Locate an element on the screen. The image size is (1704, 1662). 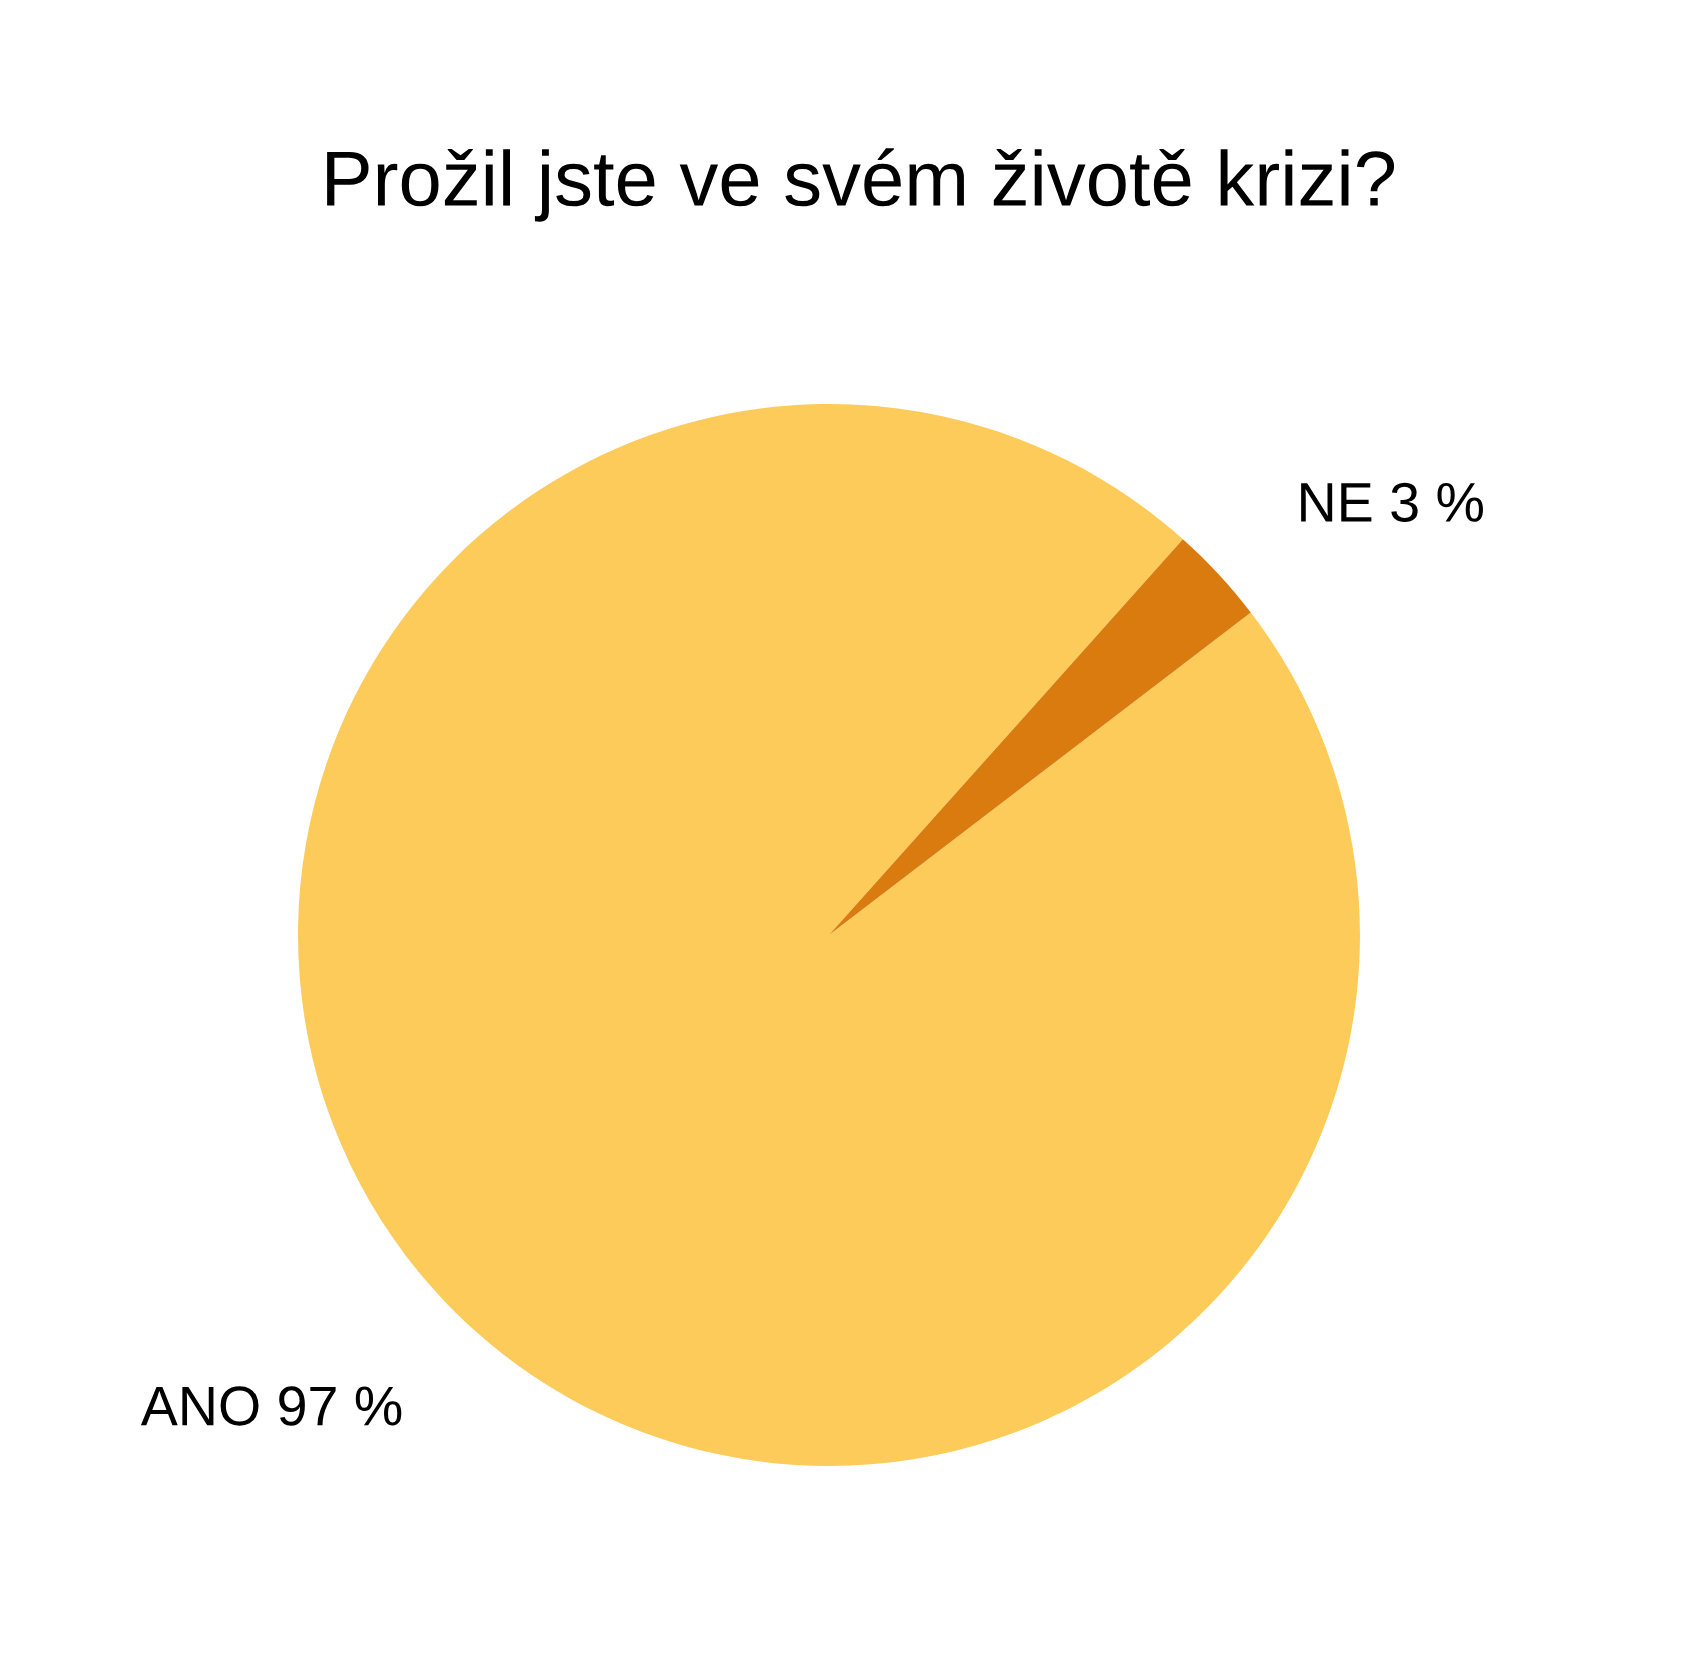
chart-title: Prožil jste ve svém životě krizi? is located at coordinates (861, 185).